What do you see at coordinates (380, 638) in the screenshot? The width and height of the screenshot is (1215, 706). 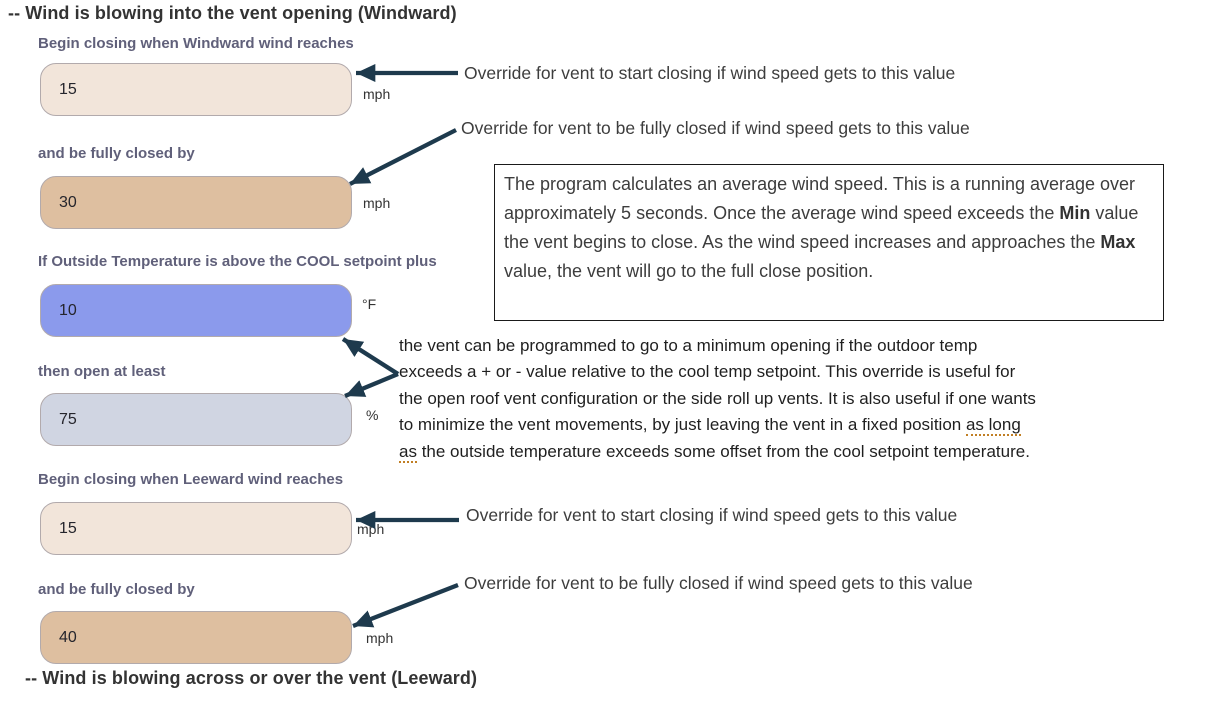 I see `leeward-closed-unit: mph` at bounding box center [380, 638].